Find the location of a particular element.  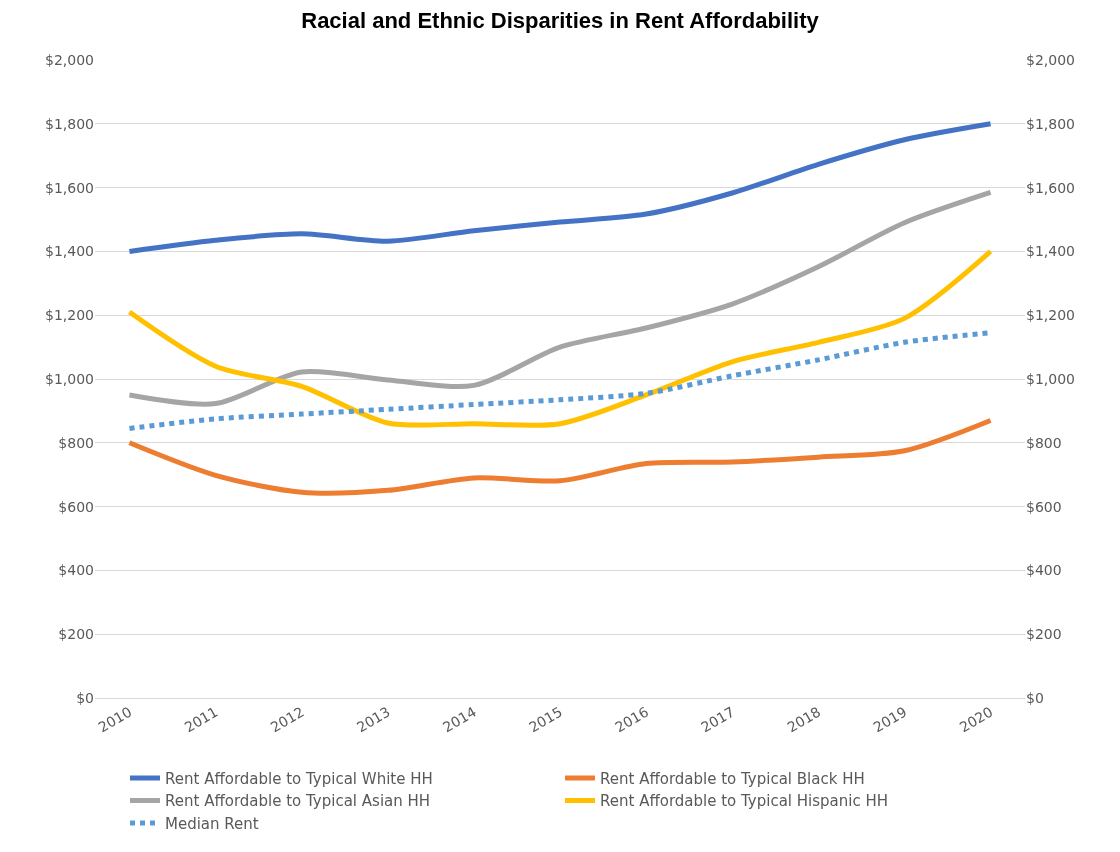

legend-label: Rent Affordable to Typical White HH is located at coordinates (299, 778).